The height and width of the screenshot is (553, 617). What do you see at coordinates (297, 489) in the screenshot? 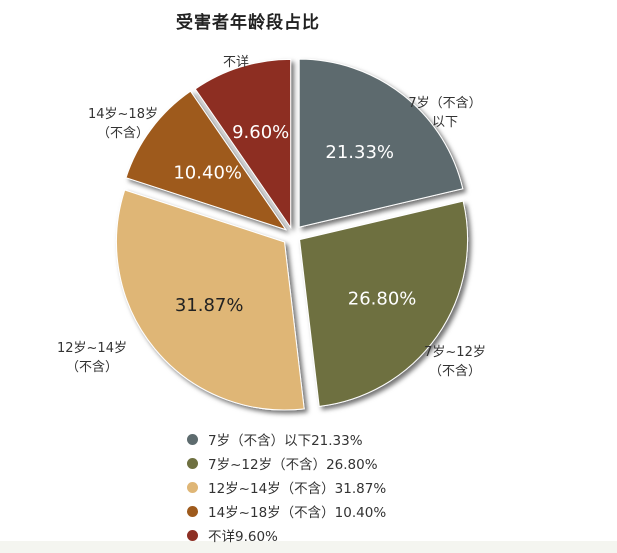
I see `legend-label-3: 12岁~14岁（不含）31.87%` at bounding box center [297, 489].